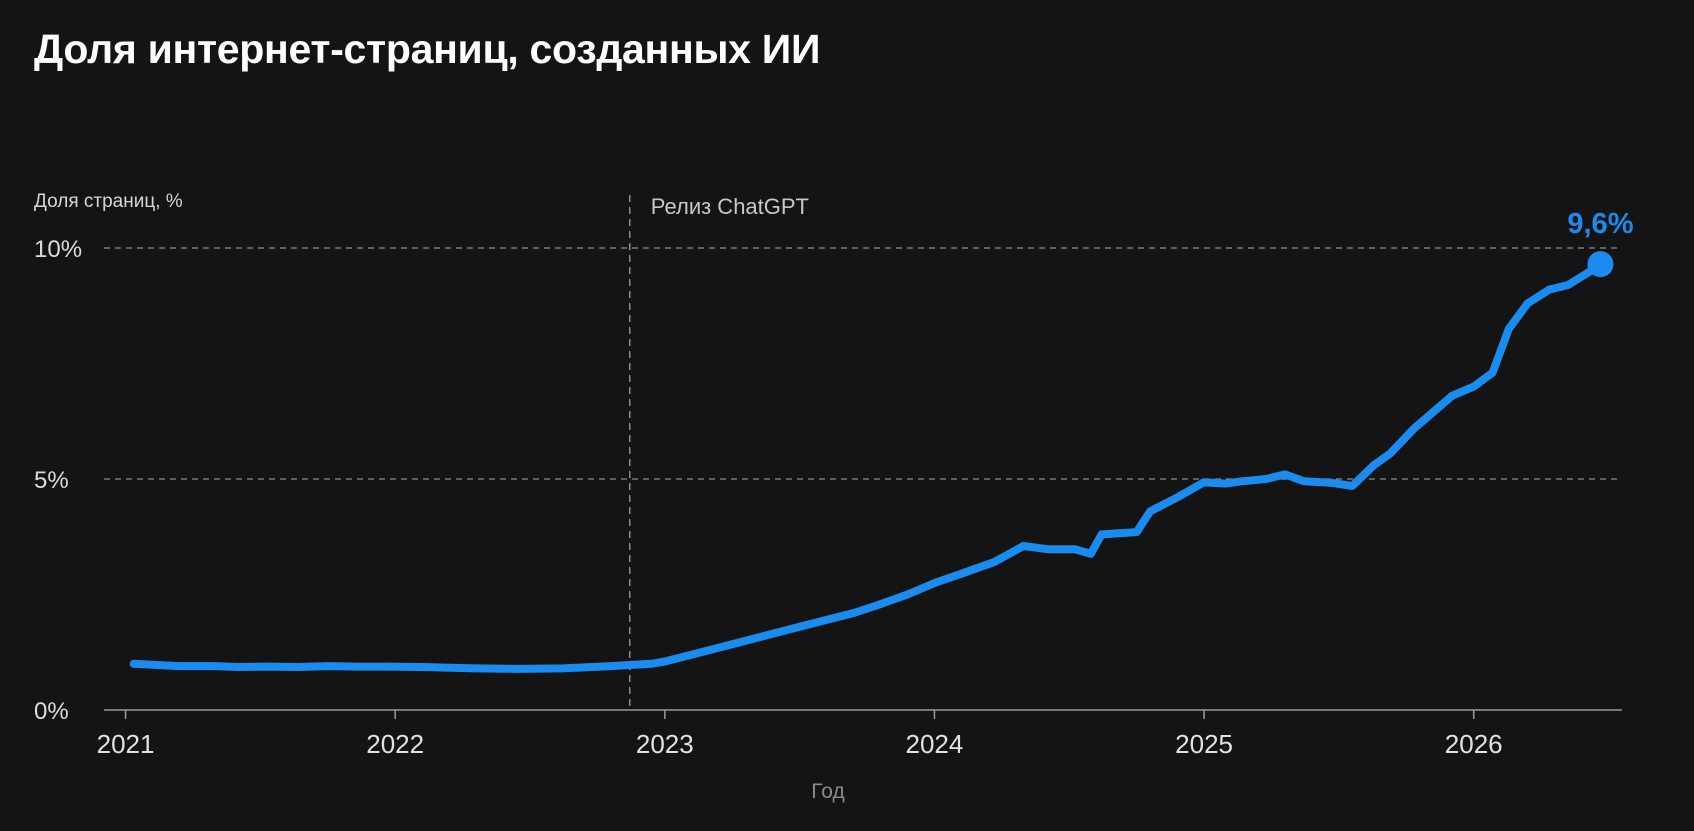  What do you see at coordinates (1600, 224) in the screenshot?
I see `end-value-label: 9,6%` at bounding box center [1600, 224].